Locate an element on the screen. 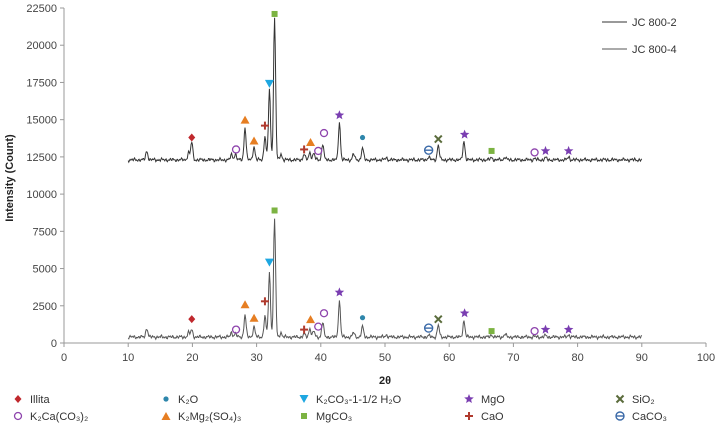  key-label-mgco3: MgCO₃ is located at coordinates (334, 417).